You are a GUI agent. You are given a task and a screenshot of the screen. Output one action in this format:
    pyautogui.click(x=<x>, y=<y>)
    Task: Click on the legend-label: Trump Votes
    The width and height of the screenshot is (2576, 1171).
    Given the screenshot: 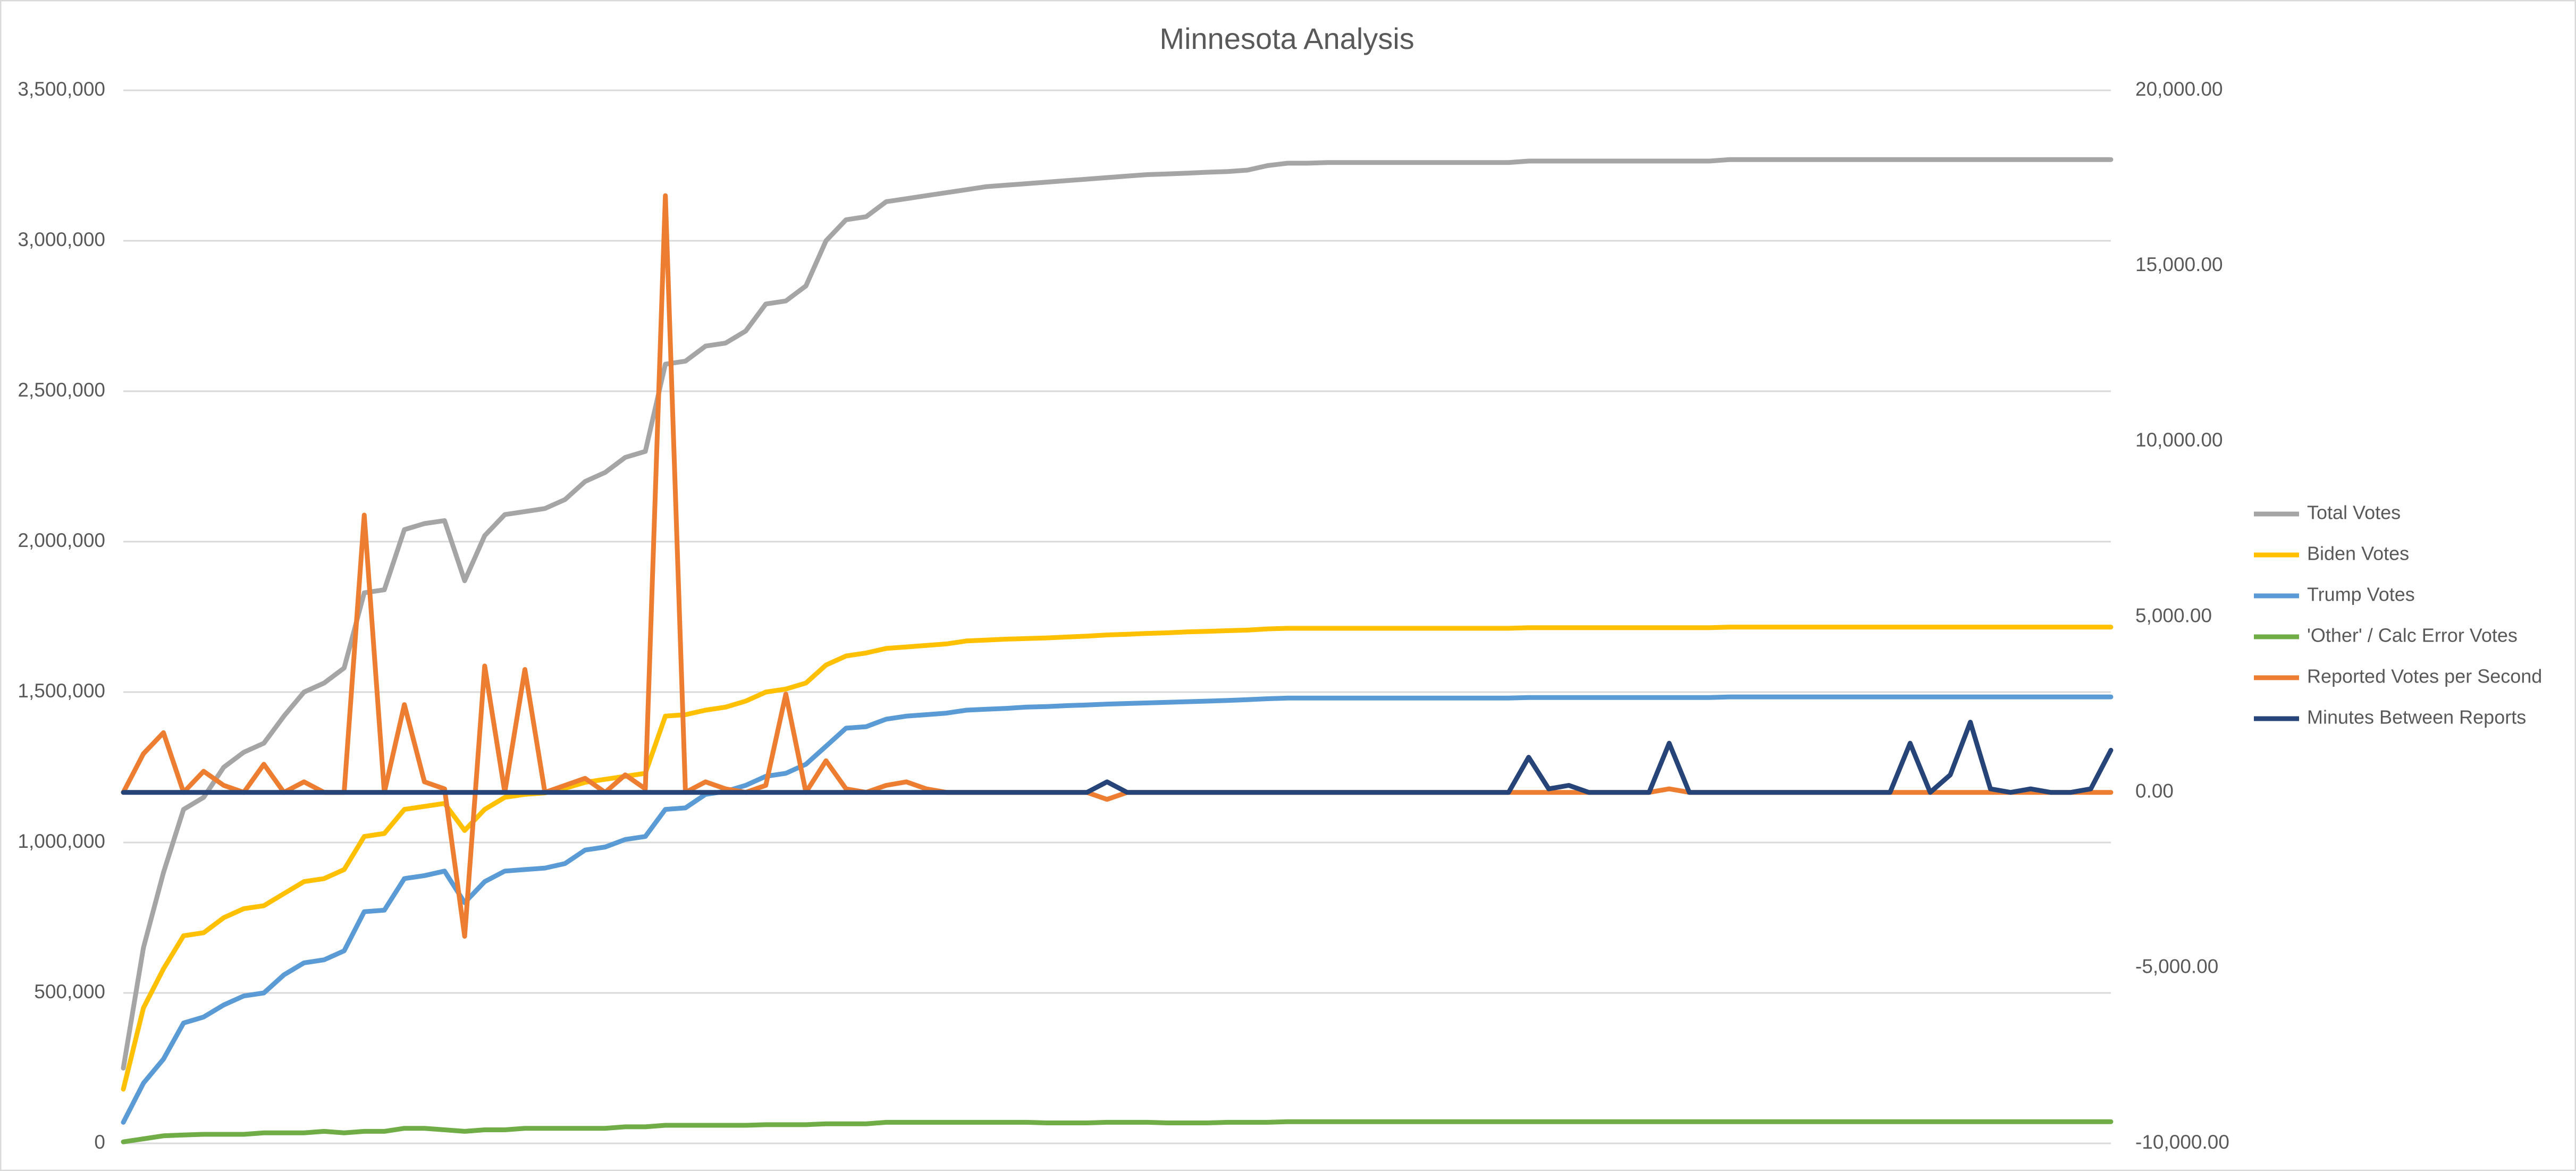 What is the action you would take?
    pyautogui.click(x=2361, y=594)
    